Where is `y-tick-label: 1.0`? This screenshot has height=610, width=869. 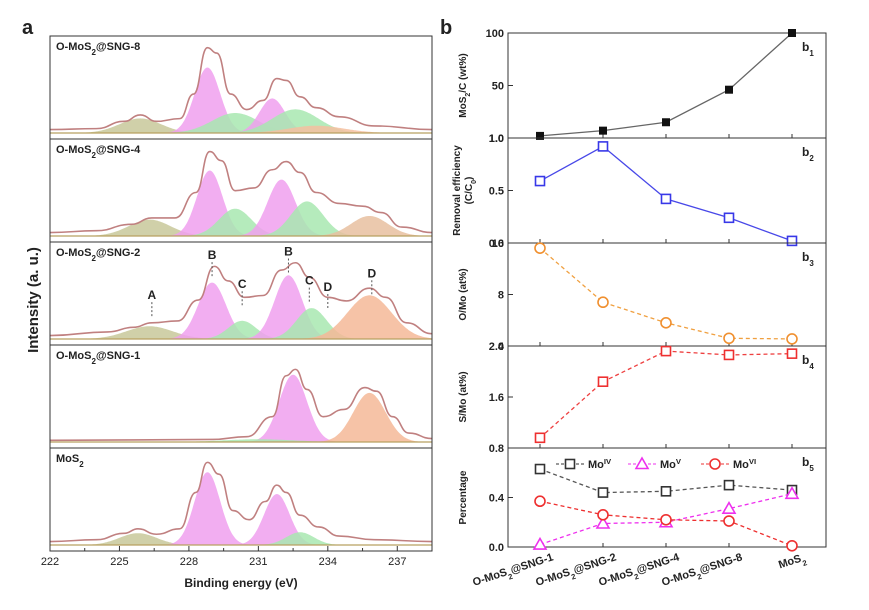 y-tick-label: 1.0 is located at coordinates (496, 139).